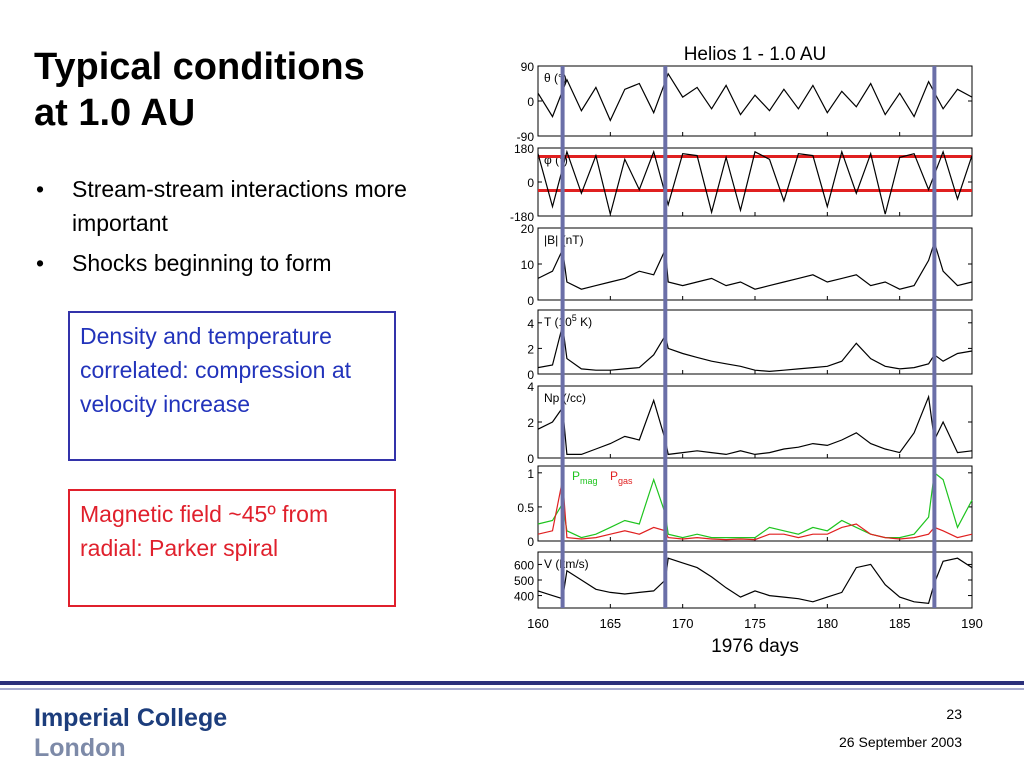 The image size is (1024, 768). What do you see at coordinates (568, 321) in the screenshot?
I see `panel-label: T (105 K)` at bounding box center [568, 321].